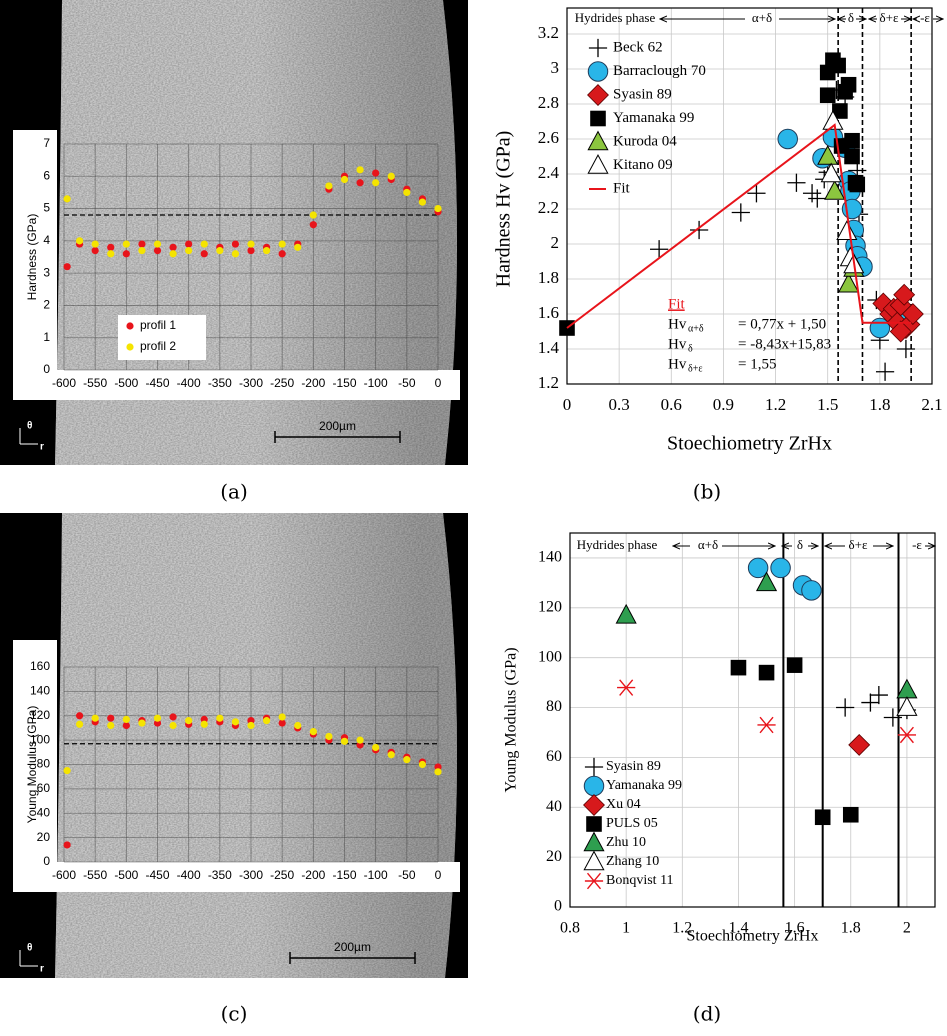 The width and height of the screenshot is (947, 1036). I want to click on equation: Hv, so click(677, 344).